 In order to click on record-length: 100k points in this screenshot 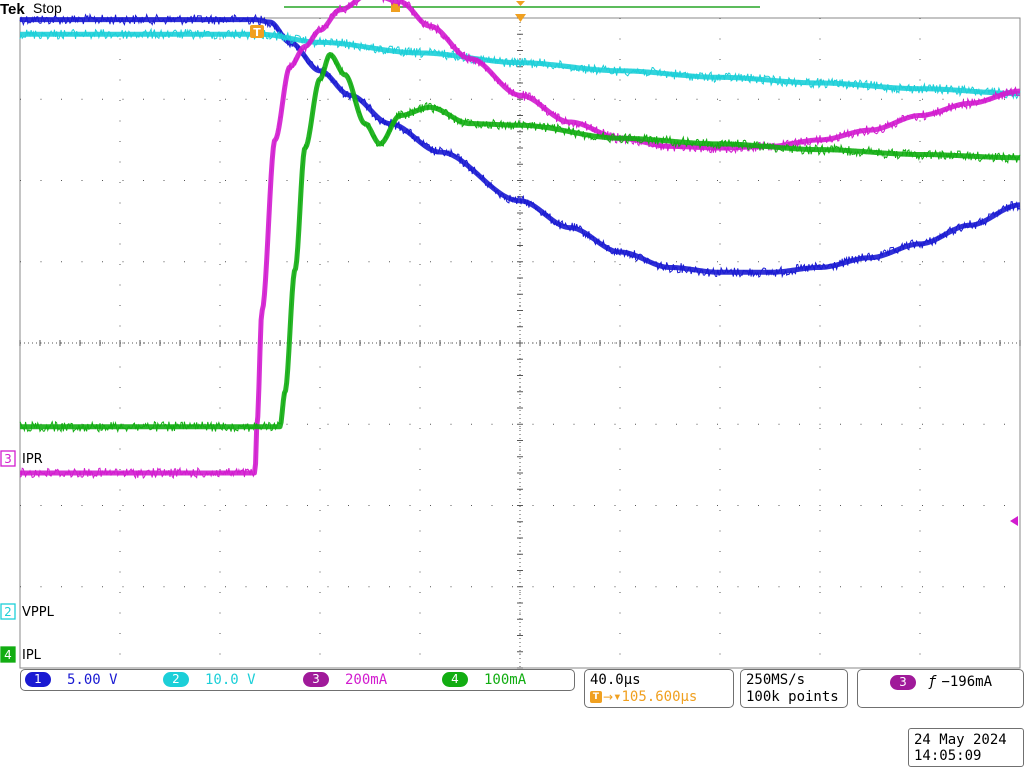, I will do `click(792, 697)`.